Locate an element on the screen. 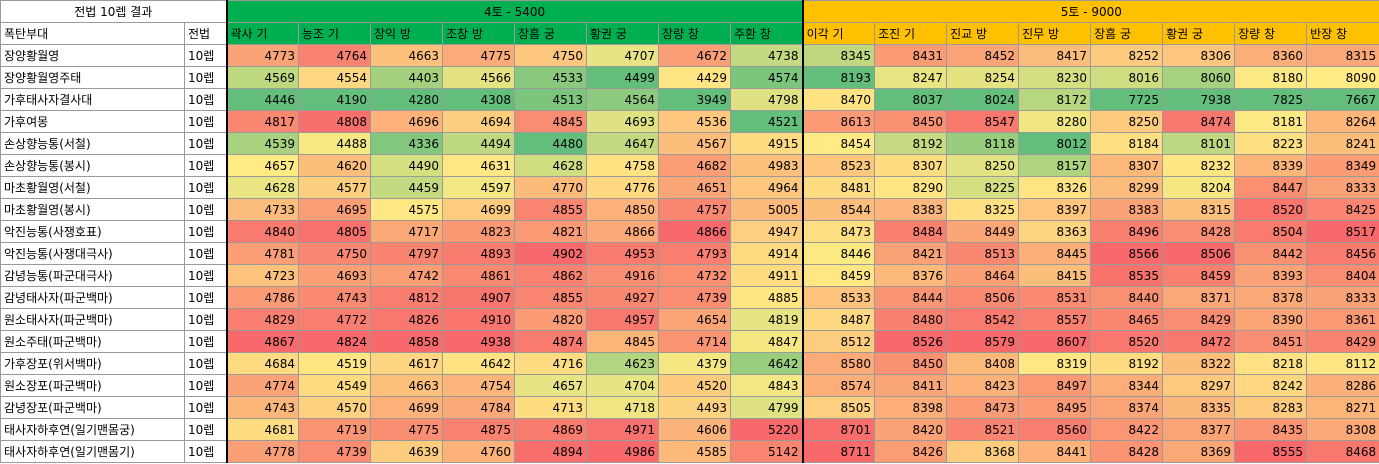 This screenshot has height=464, width=1379. value-cell: 8101 is located at coordinates (1199, 143).